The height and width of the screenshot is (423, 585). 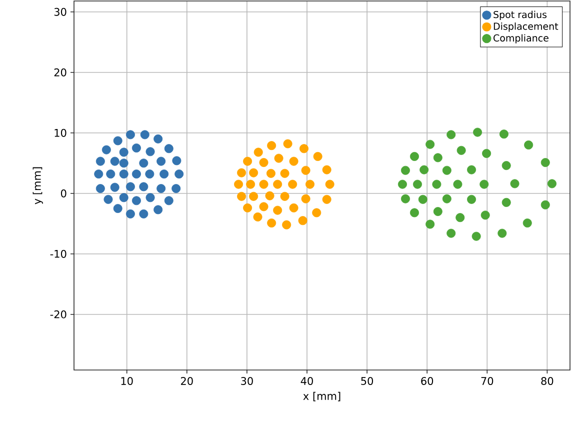 I want to click on legend-label: Spot radius, so click(x=520, y=15).